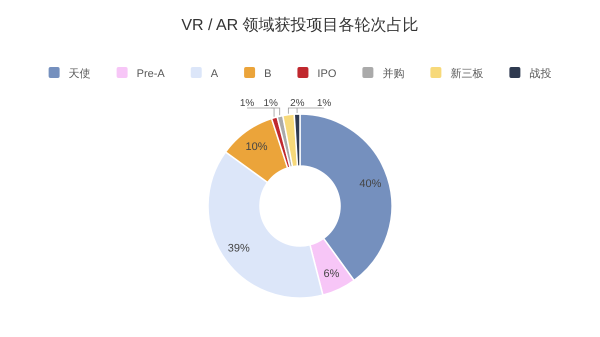  I want to click on legend-label: 战投, so click(540, 74).